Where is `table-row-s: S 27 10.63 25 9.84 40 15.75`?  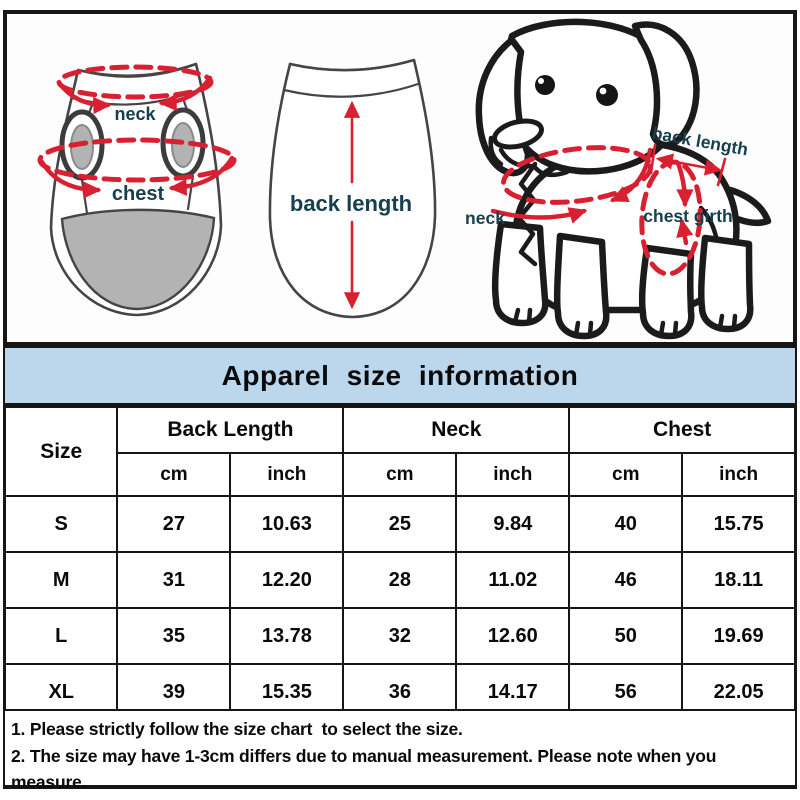
table-row-s: S 27 10.63 25 9.84 40 15.75 is located at coordinates (400, 524).